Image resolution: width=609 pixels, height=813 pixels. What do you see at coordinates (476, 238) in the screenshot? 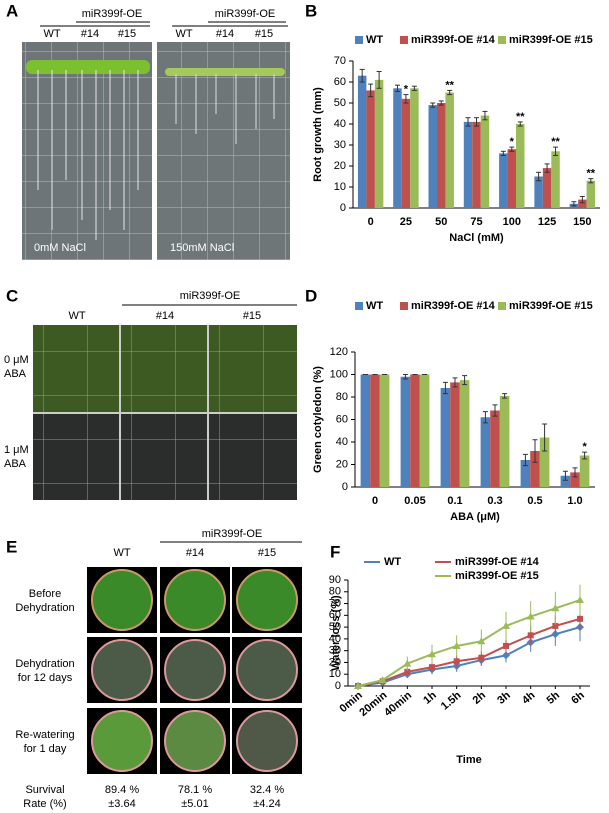
I see `x-axis-label: NaCl (mM)` at bounding box center [476, 238].